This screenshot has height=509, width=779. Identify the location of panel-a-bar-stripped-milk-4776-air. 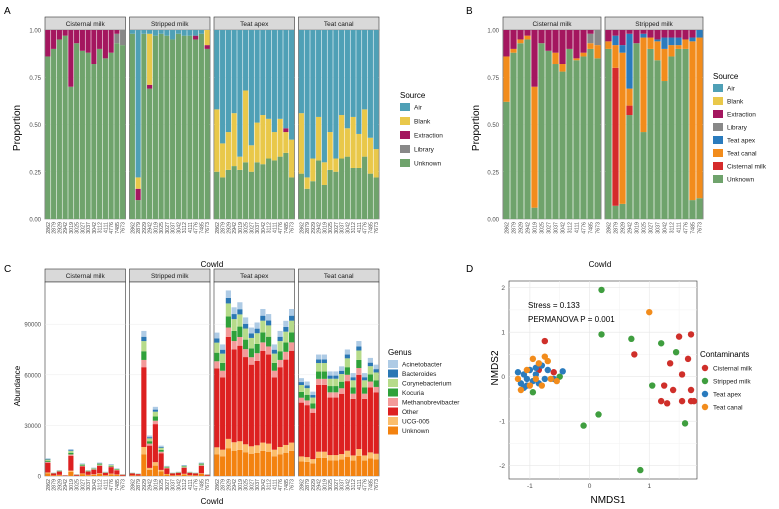
(196, 33).